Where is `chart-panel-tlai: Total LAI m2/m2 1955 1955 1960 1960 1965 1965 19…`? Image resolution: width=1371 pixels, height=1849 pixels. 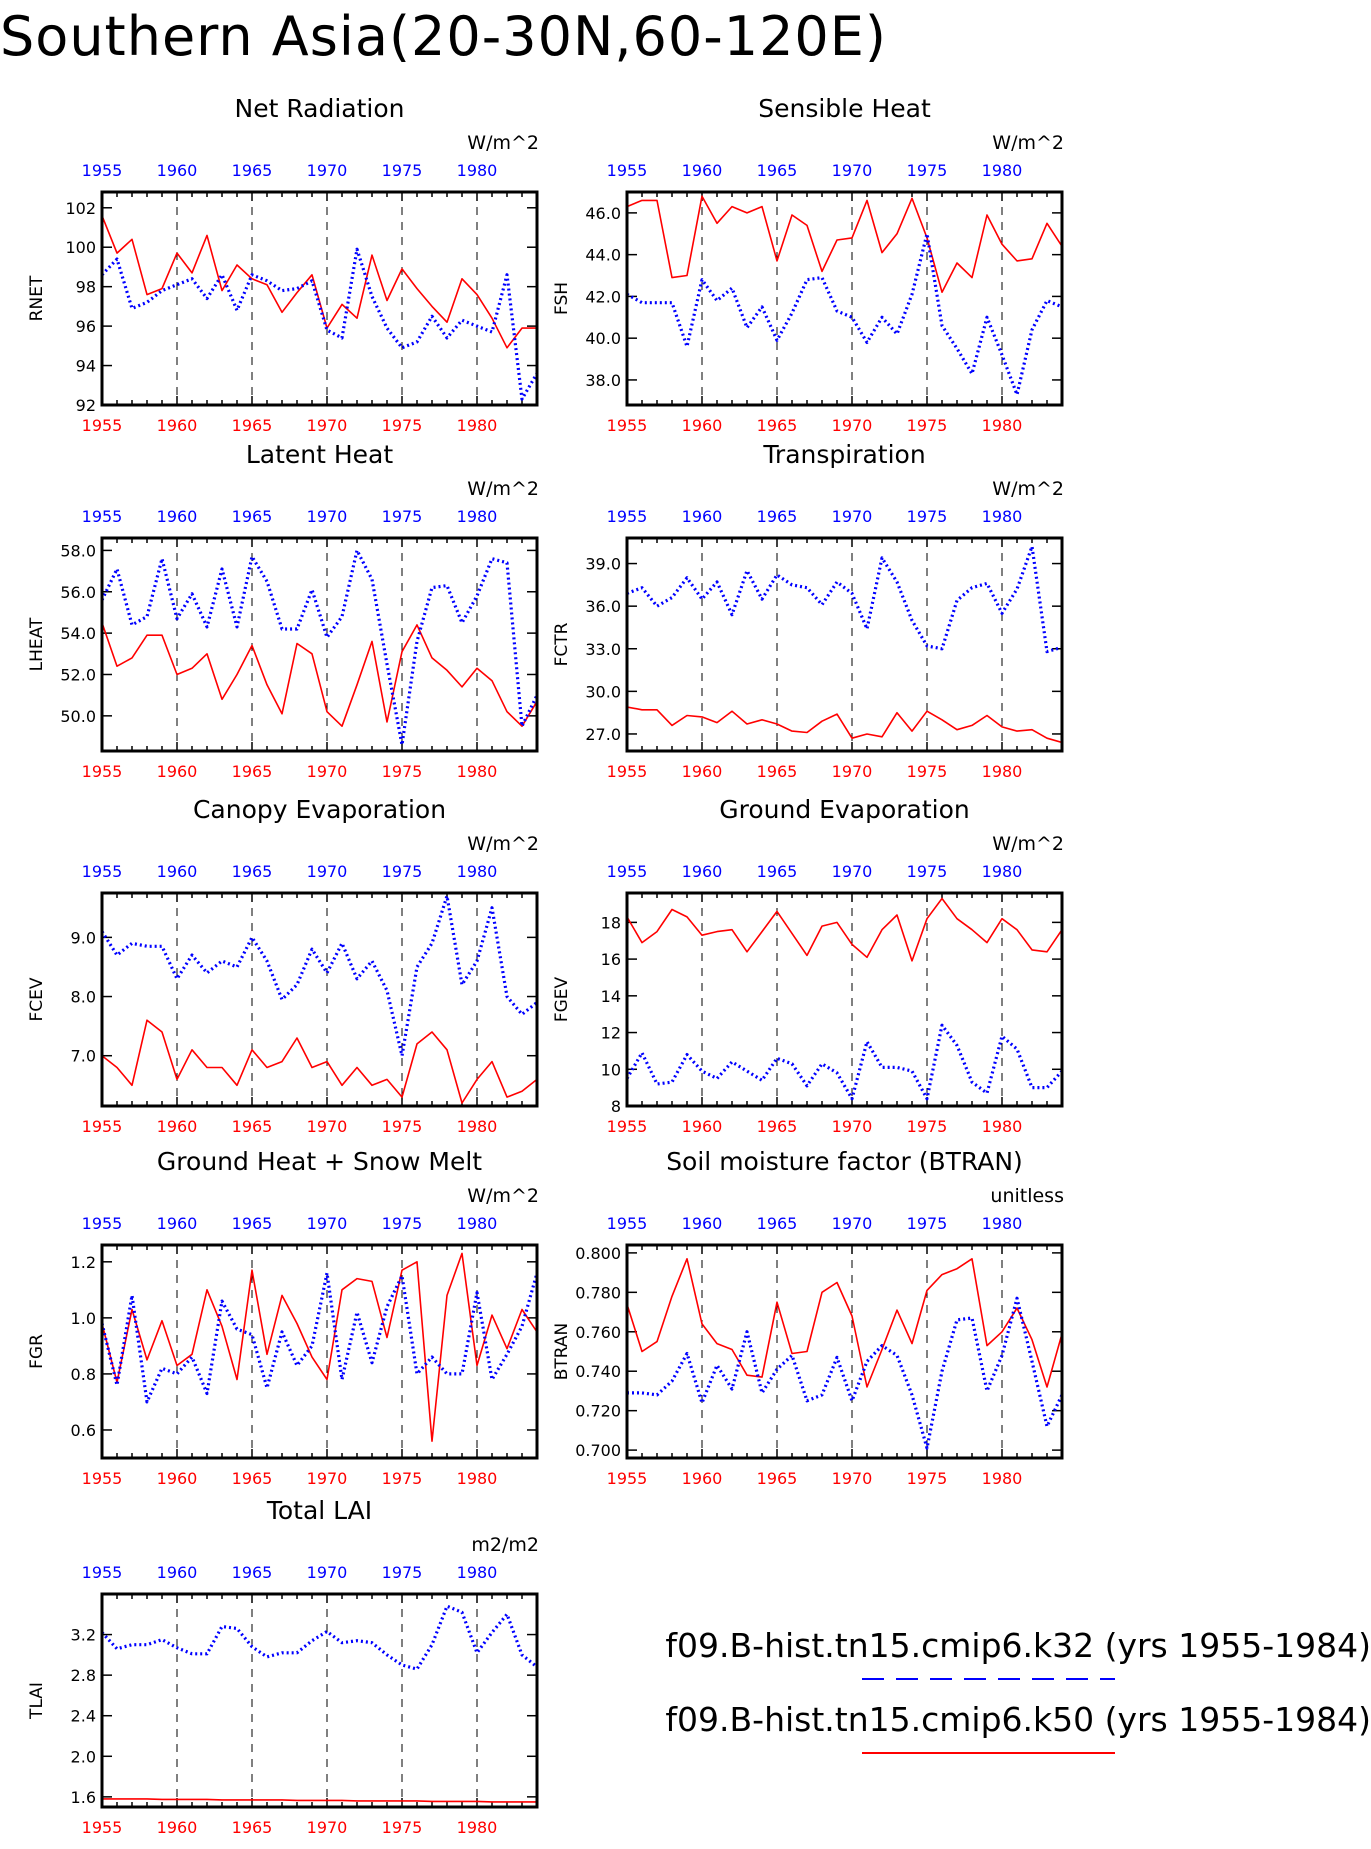 chart-panel-tlai: Total LAI m2/m2 1955 1955 1960 1960 1965 1965 19… is located at coordinates (283, 1666).